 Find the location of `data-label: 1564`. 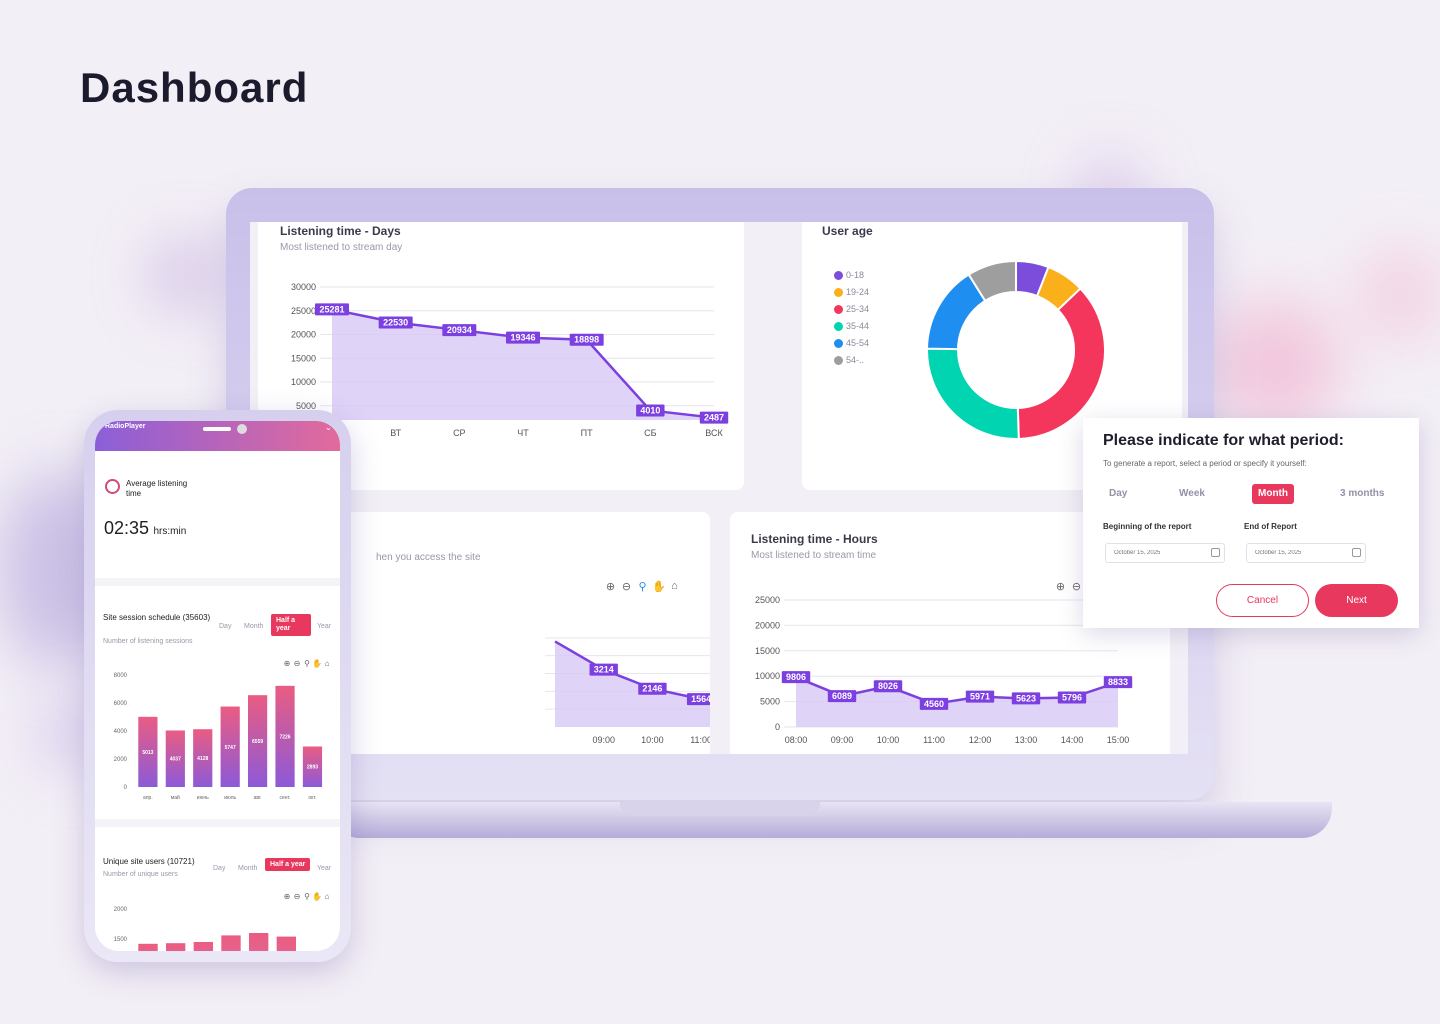

data-label: 1564 is located at coordinates (700, 699).